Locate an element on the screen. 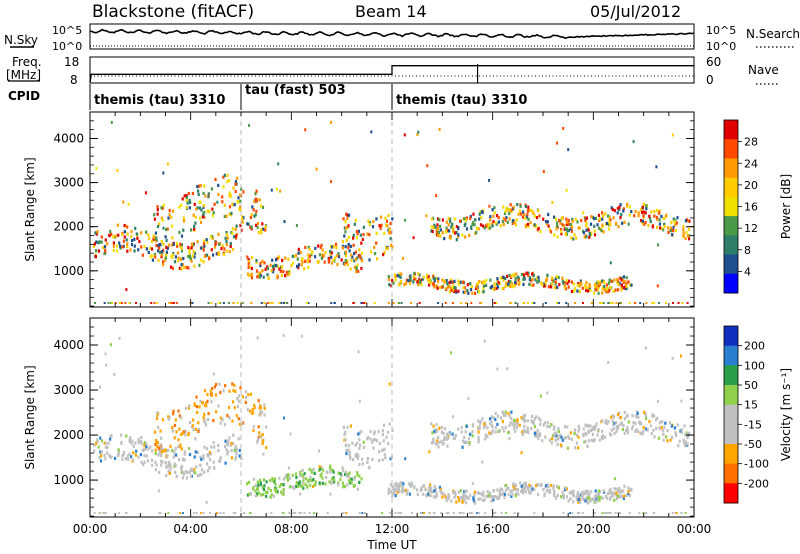 The width and height of the screenshot is (800, 554). x-tick-label: 16:00 is located at coordinates (492, 529).